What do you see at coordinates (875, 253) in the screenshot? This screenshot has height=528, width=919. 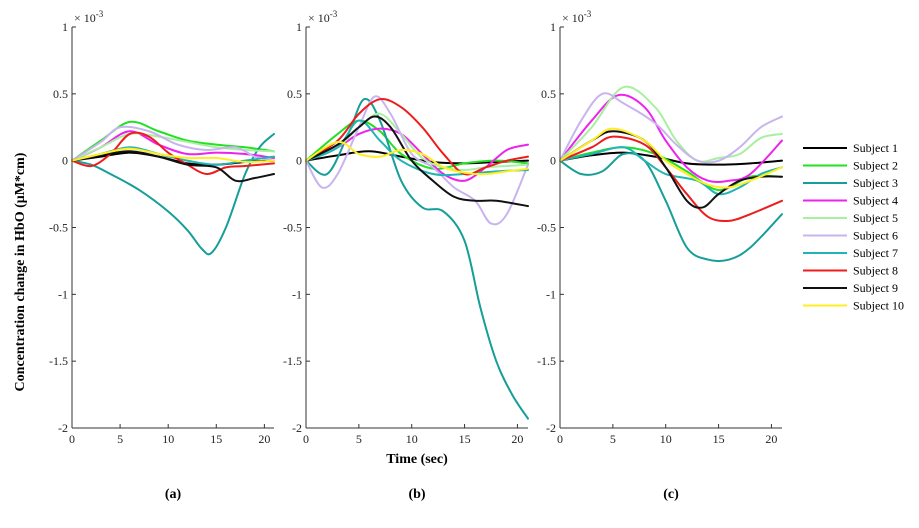 I see `legend-label: Subject 7` at bounding box center [875, 253].